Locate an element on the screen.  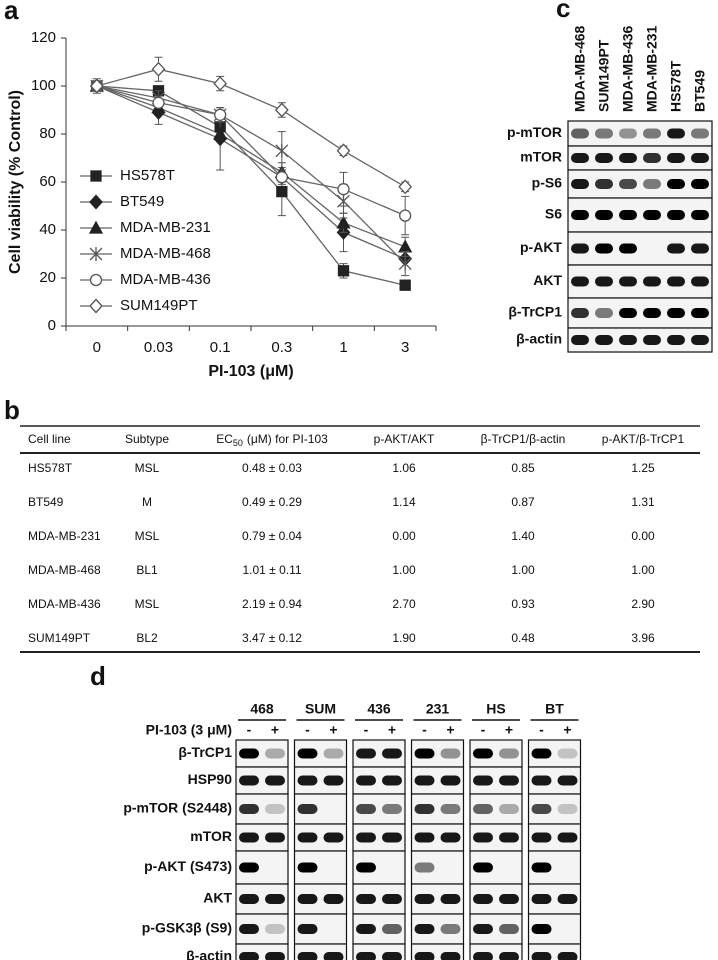
y-tick-label: 120 is located at coordinates (43, 37).